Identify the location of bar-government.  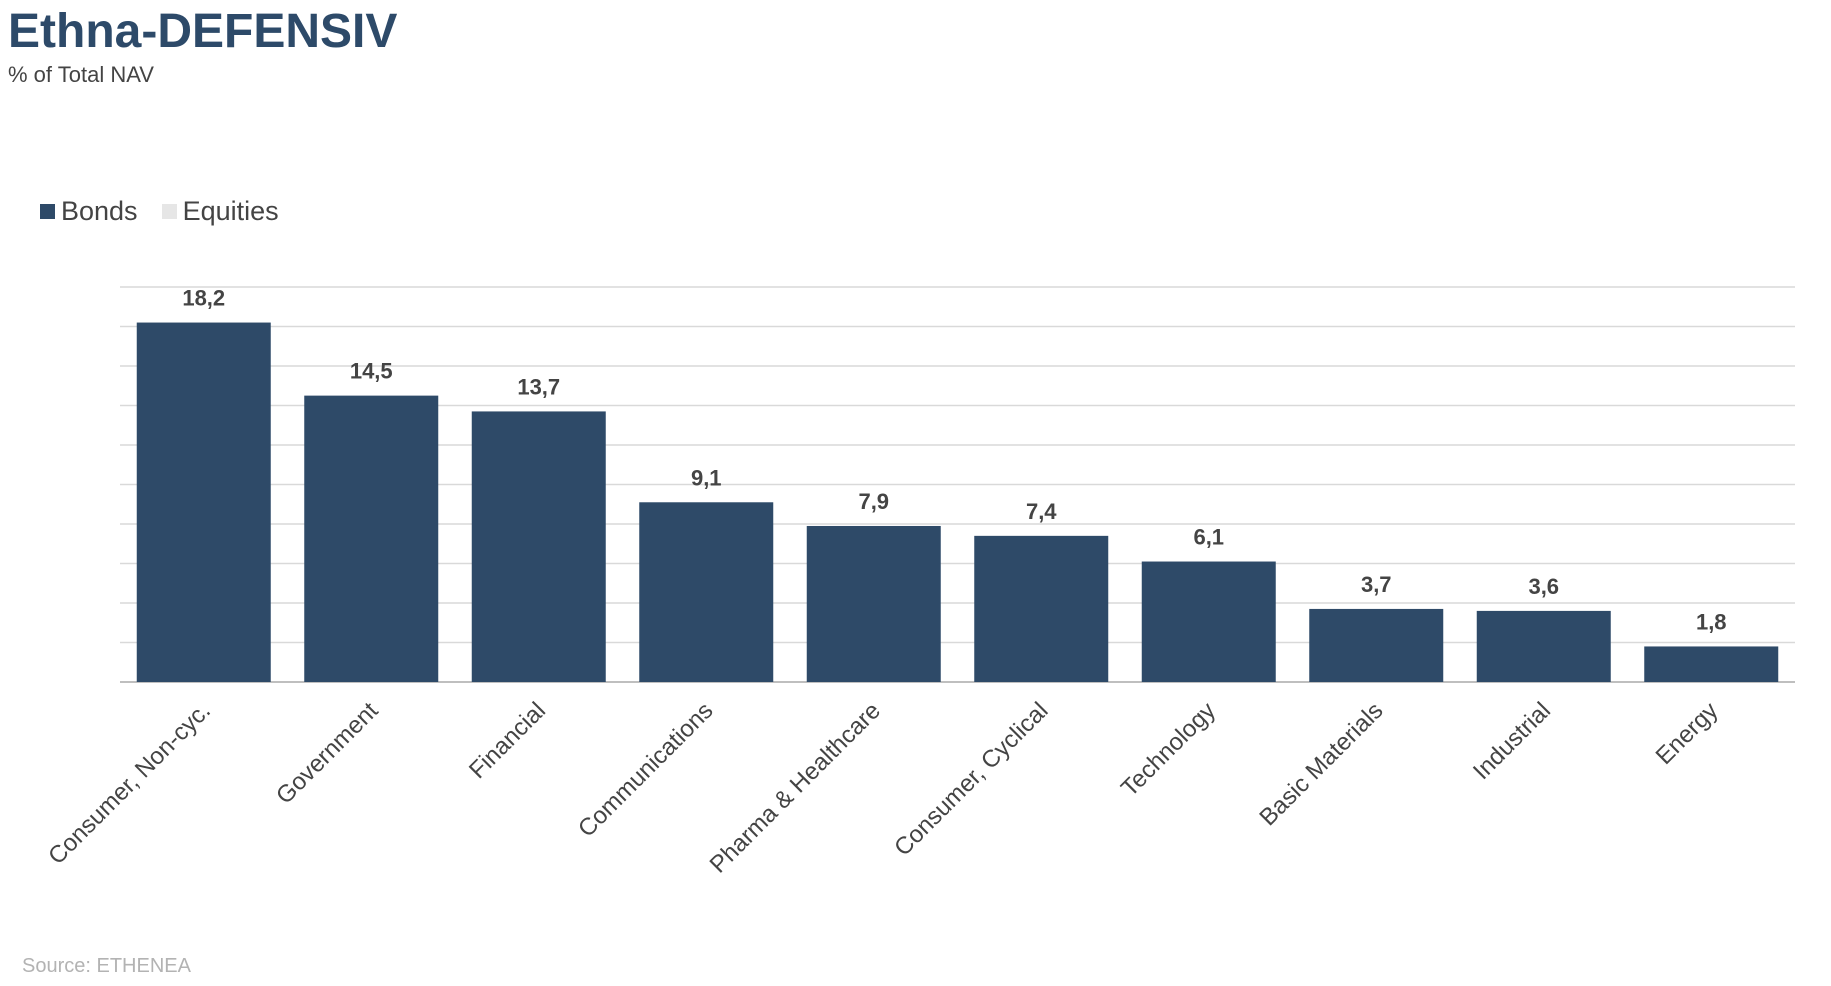
(371, 538).